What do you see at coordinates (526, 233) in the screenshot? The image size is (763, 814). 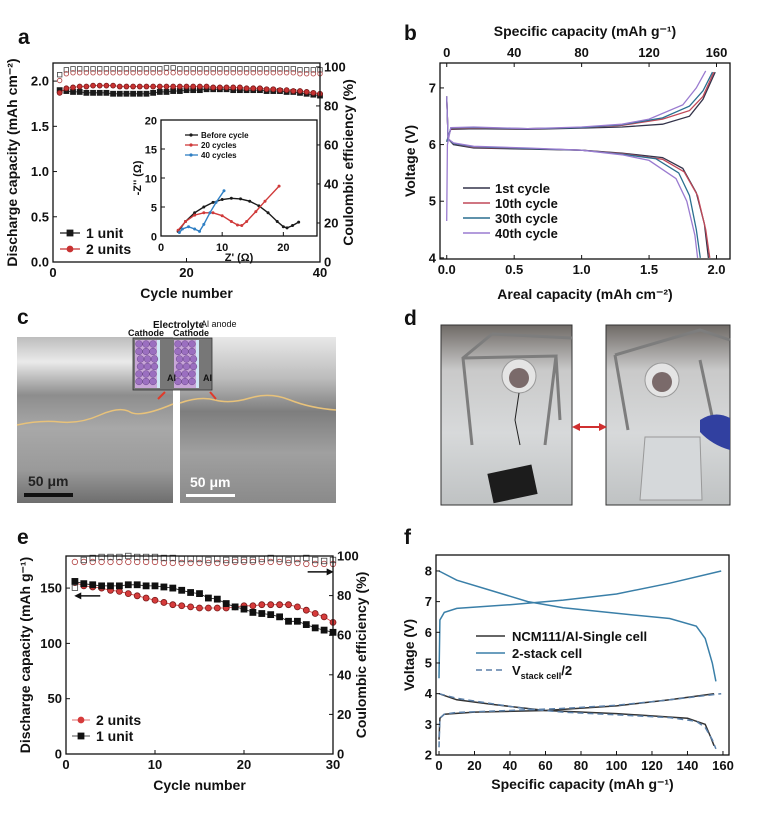 I see `legend-label: 40th cycle` at bounding box center [526, 233].